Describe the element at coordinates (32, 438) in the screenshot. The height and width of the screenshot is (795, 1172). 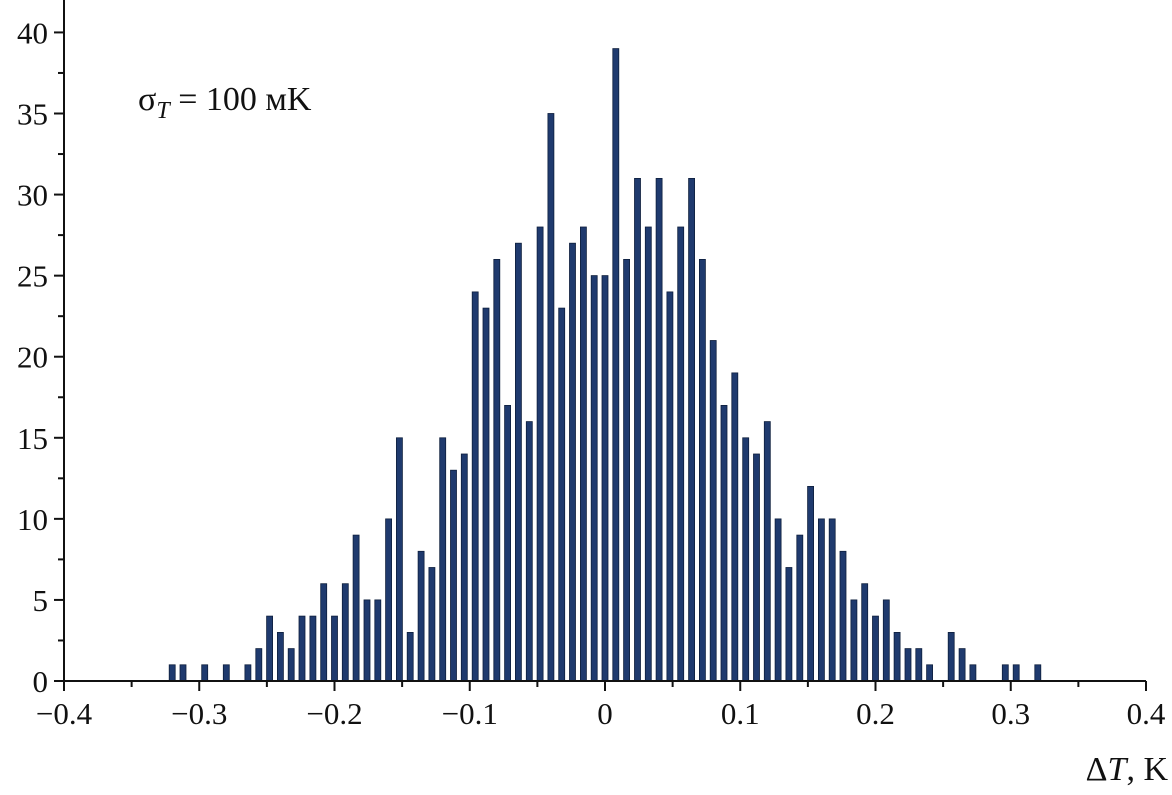
I see `y-tick-label: 15` at that location.